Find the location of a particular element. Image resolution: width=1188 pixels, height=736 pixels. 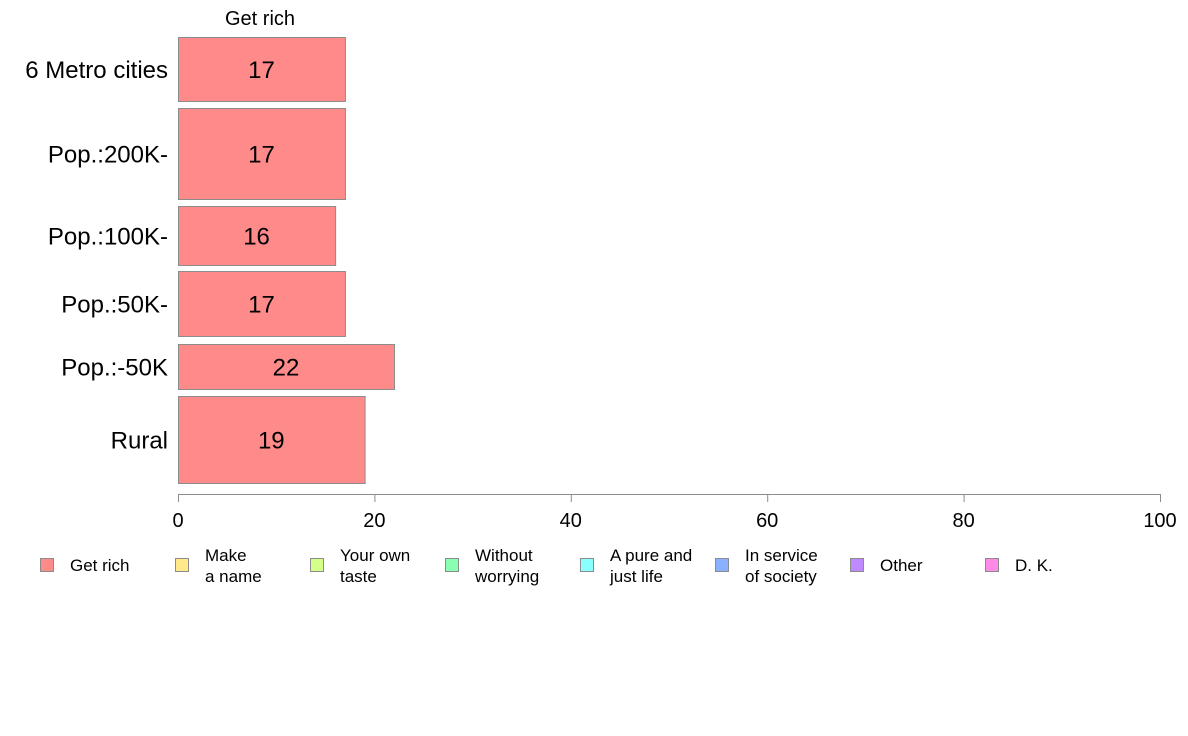

x-tick-label: 0 is located at coordinates (177, 521).